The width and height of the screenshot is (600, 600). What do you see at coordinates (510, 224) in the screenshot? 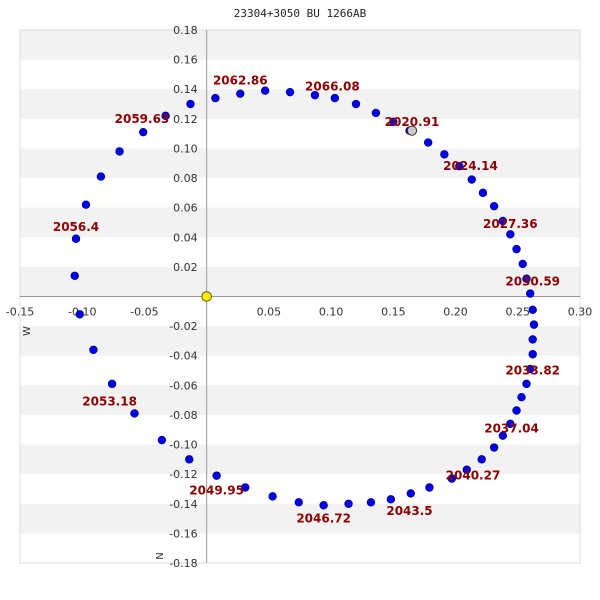
I see `year-label: 2027.36` at bounding box center [510, 224].